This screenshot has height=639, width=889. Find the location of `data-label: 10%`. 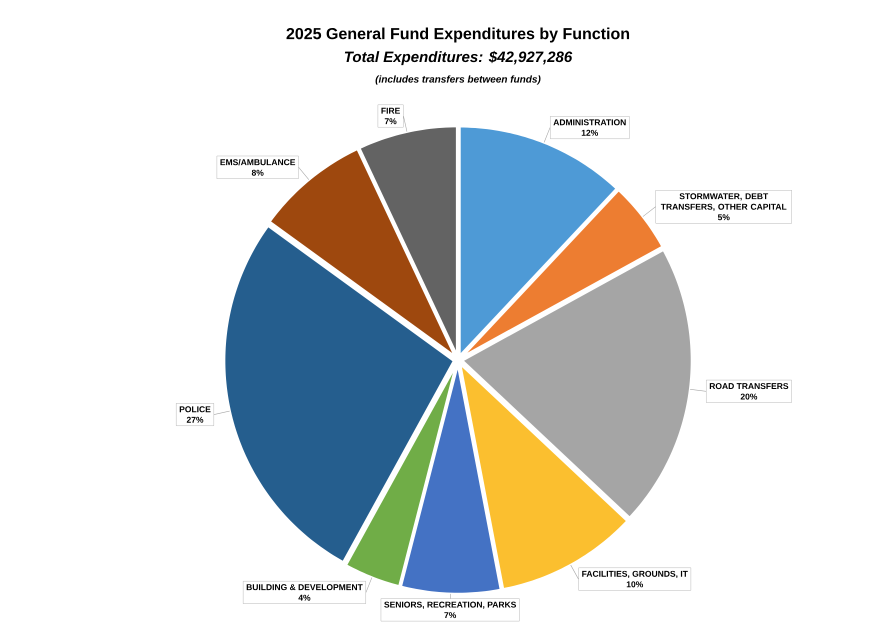

data-label: 10% is located at coordinates (635, 584).